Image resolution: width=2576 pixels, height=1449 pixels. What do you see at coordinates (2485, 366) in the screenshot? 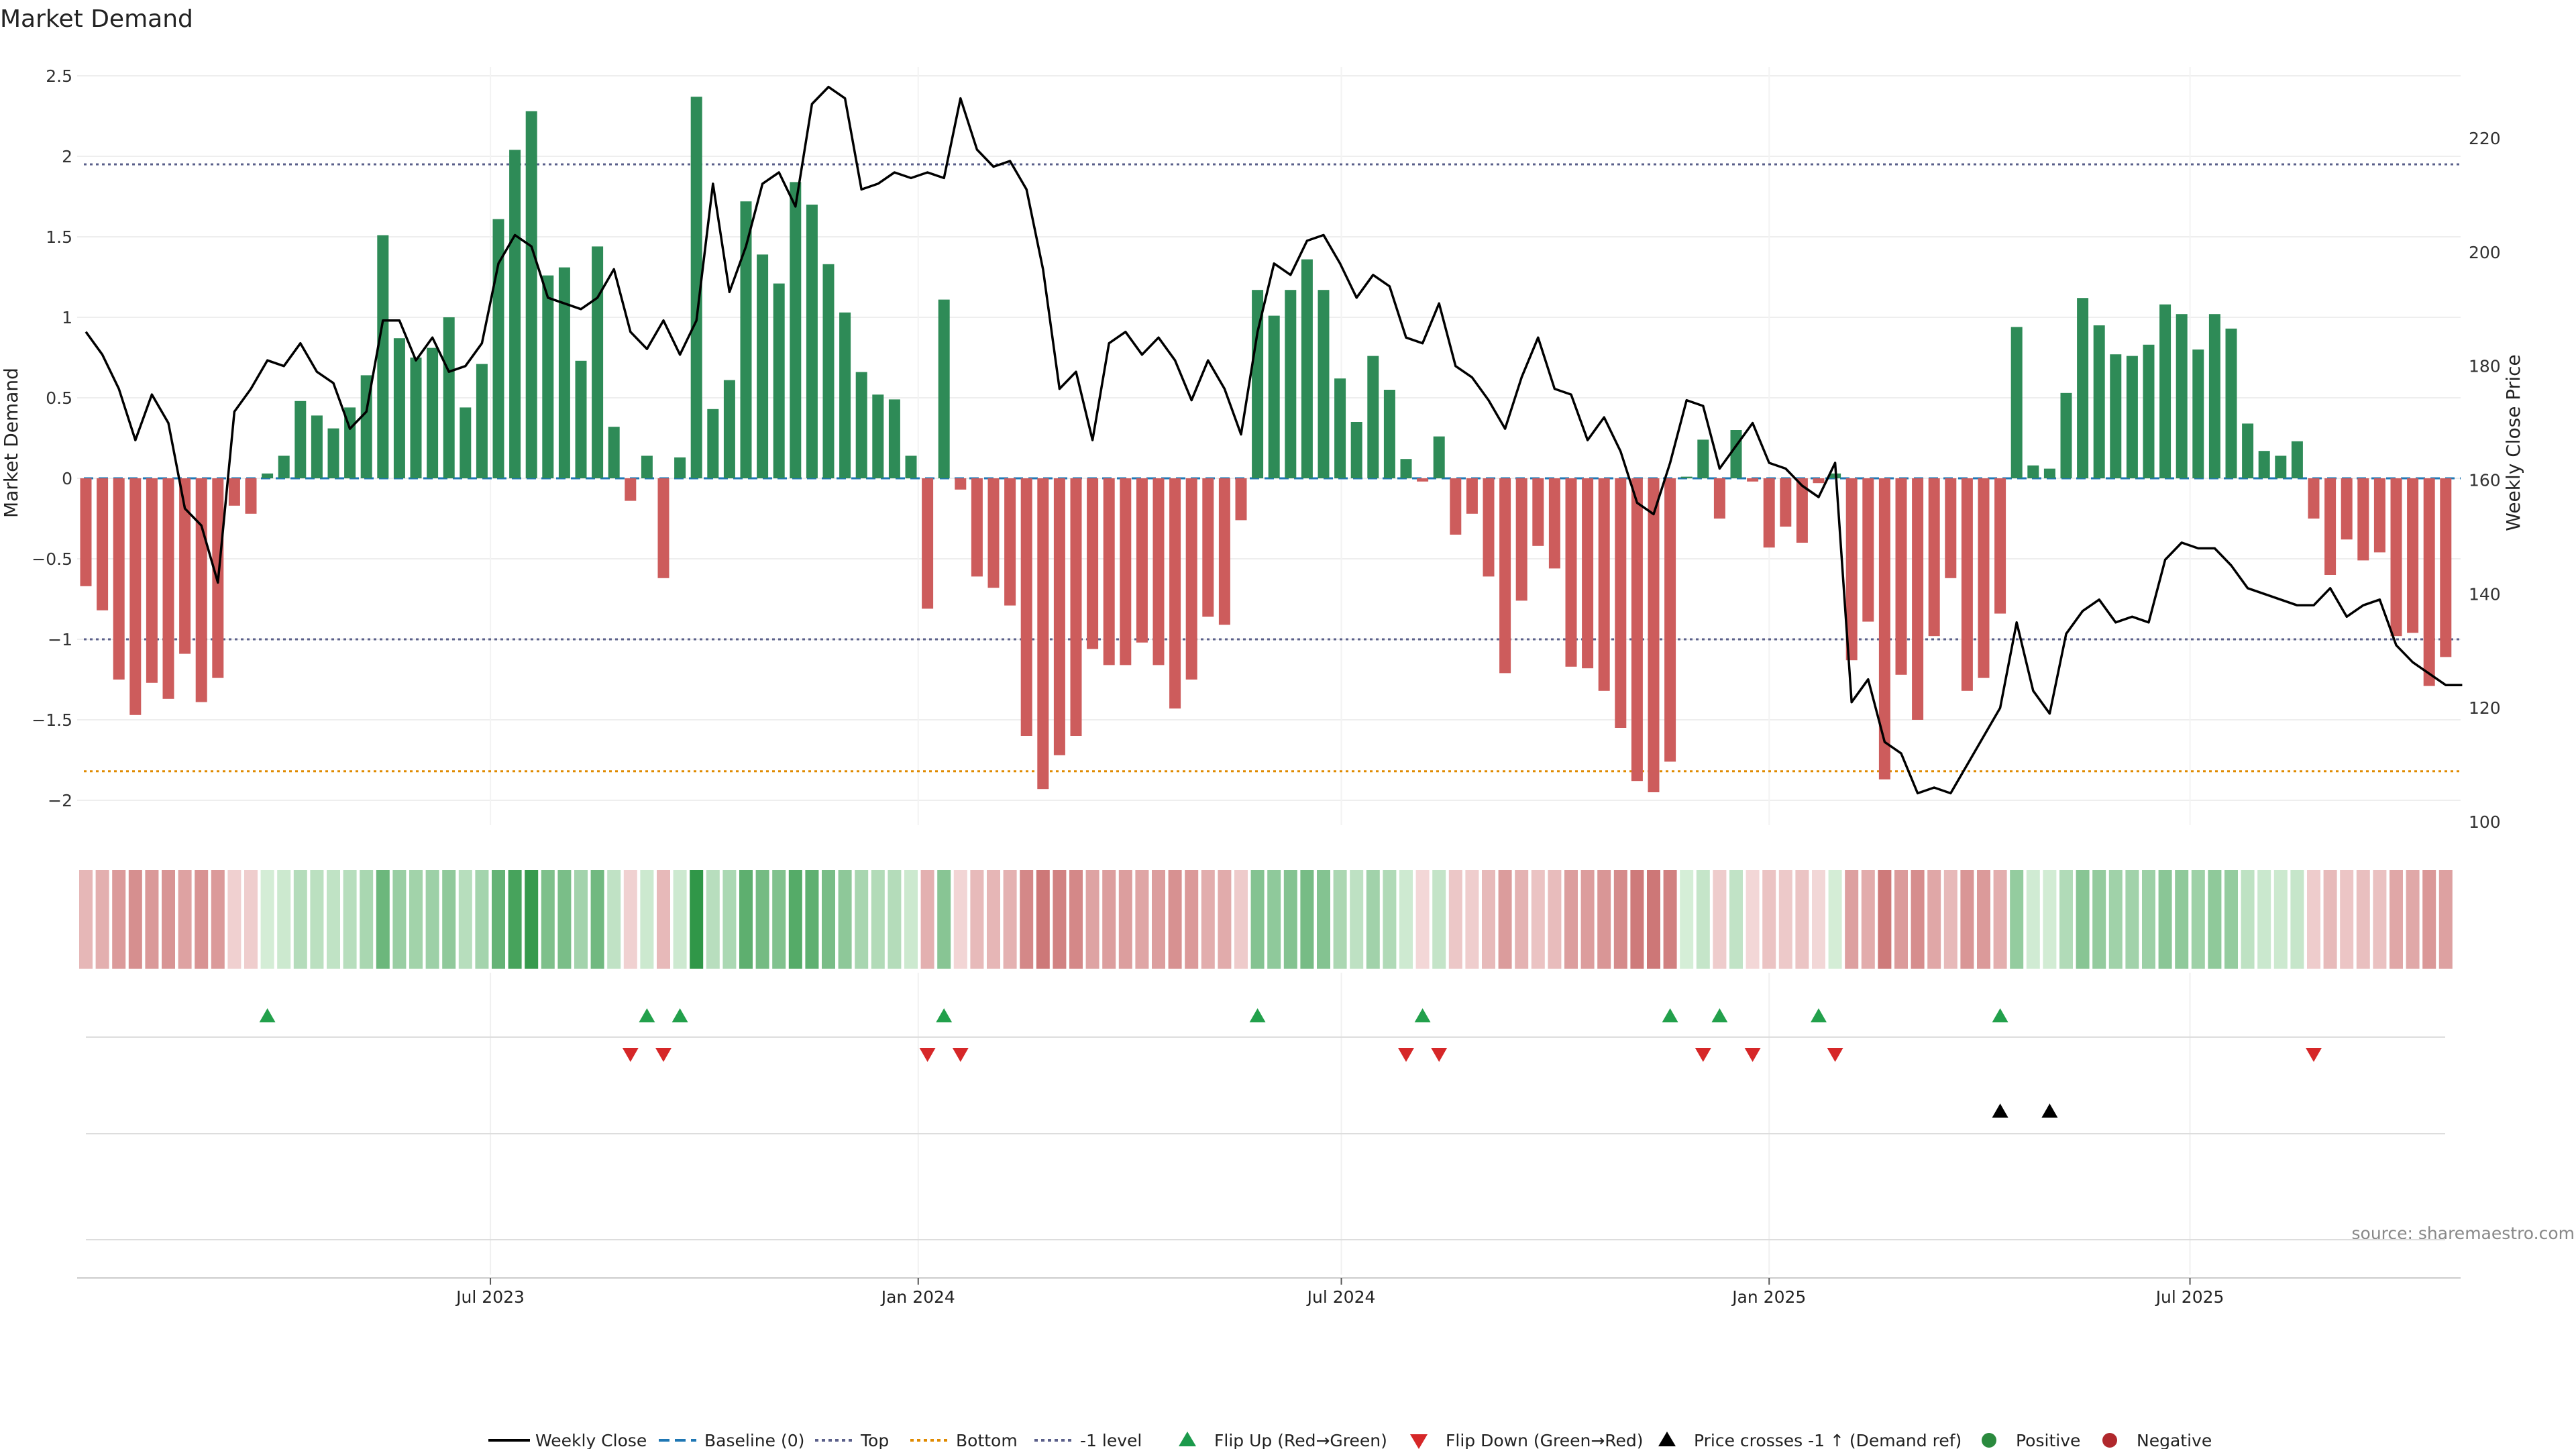
I see `y2-tick-label: 180` at bounding box center [2485, 366].